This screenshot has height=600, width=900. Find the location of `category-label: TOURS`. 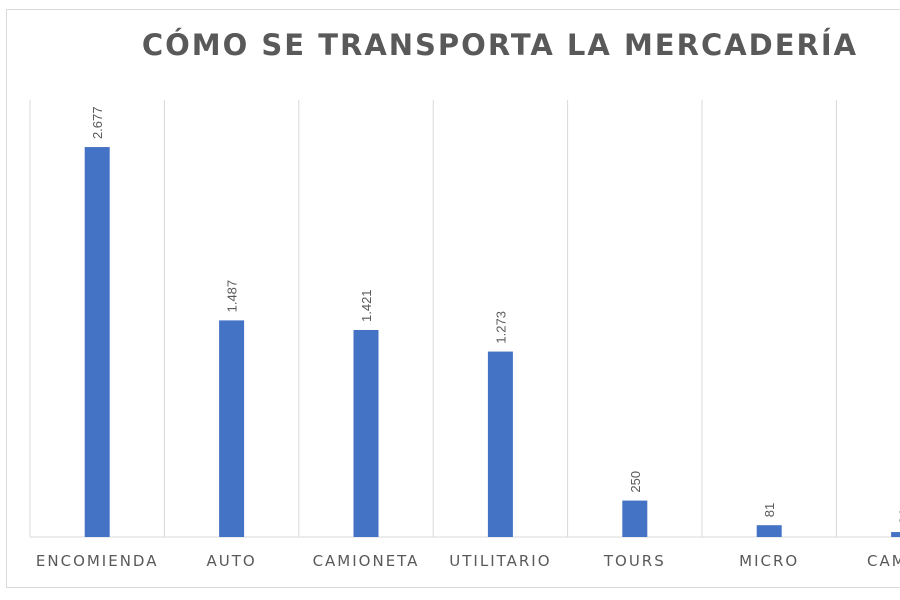

category-label: TOURS is located at coordinates (634, 561).